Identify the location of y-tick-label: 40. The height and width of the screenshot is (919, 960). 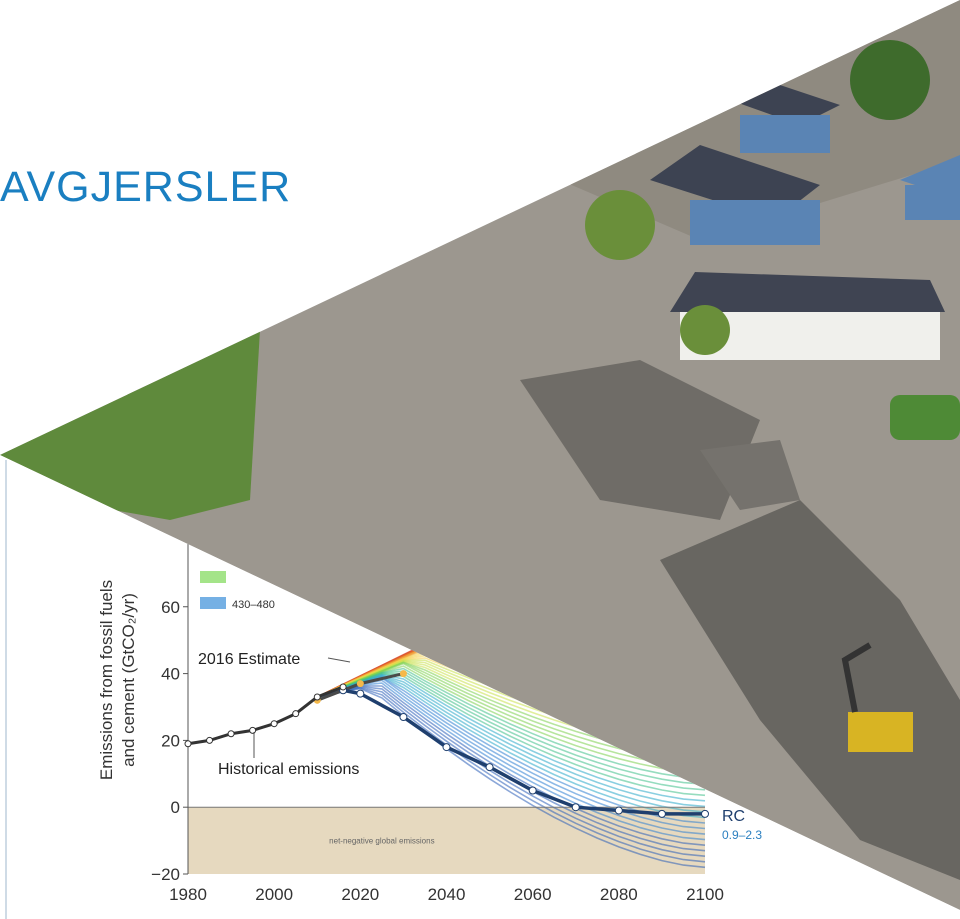
(170, 674).